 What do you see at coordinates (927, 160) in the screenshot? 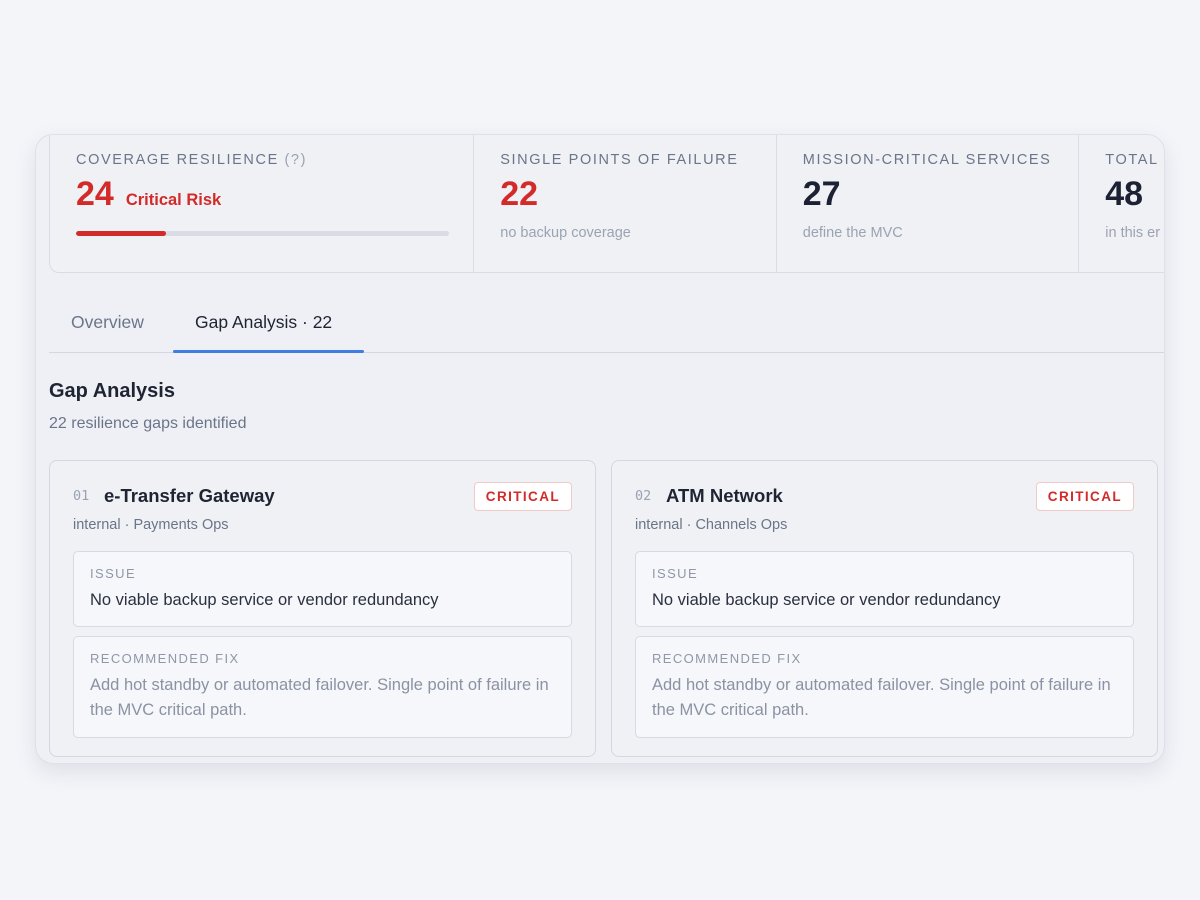
I see `stat-label: Mission-Critical Services` at bounding box center [927, 160].